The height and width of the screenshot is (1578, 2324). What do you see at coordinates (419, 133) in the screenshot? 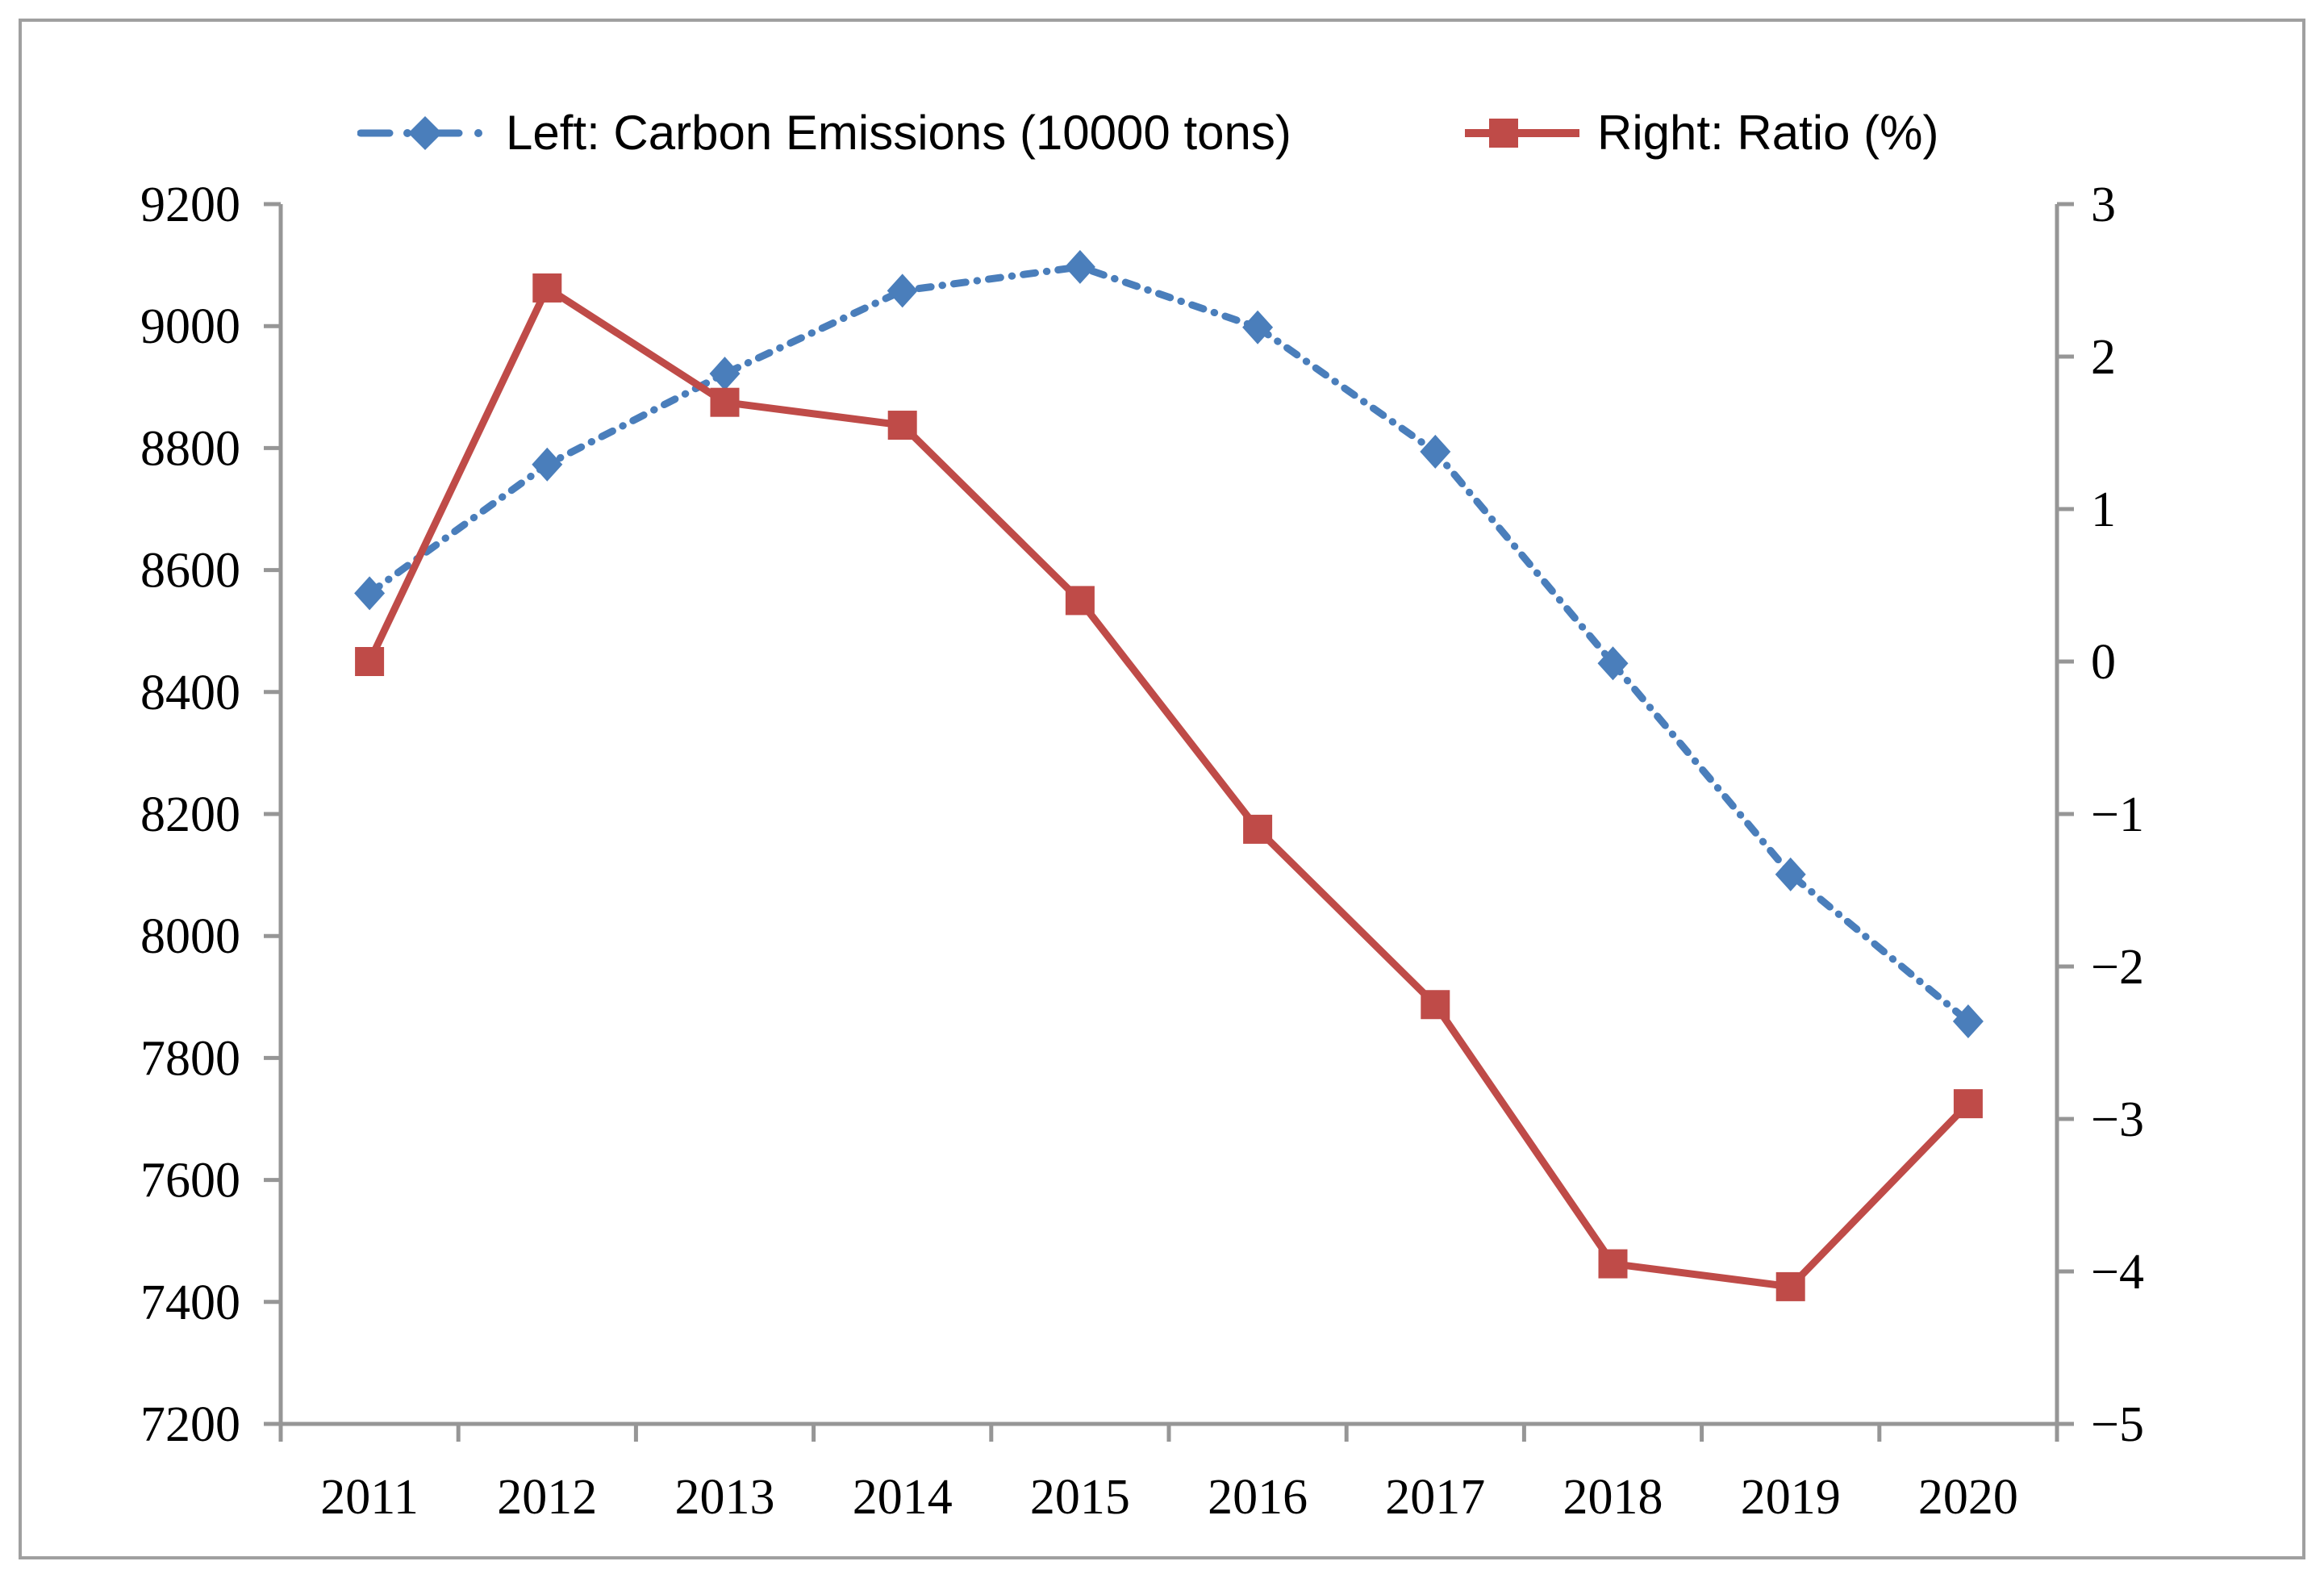
I see `emissions-legend-swatch-icon` at bounding box center [419, 133].